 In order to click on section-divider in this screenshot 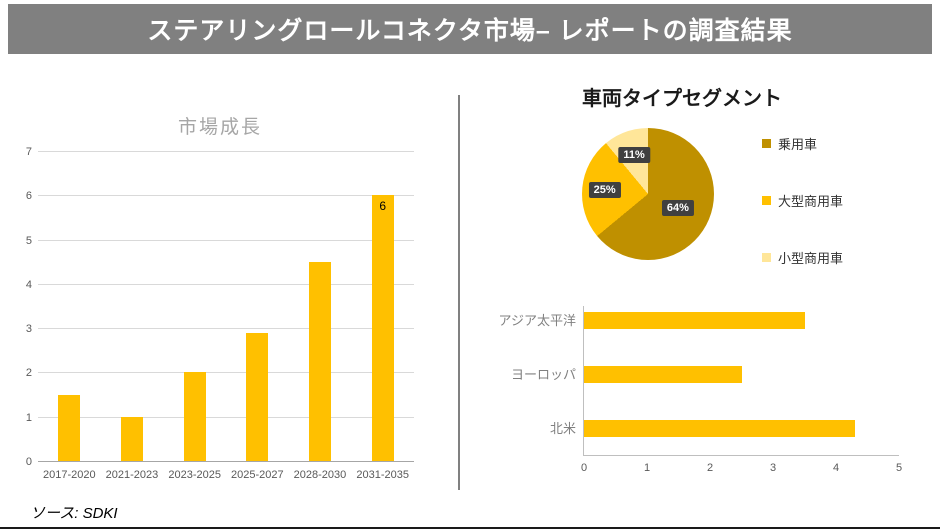, I will do `click(459, 292)`.